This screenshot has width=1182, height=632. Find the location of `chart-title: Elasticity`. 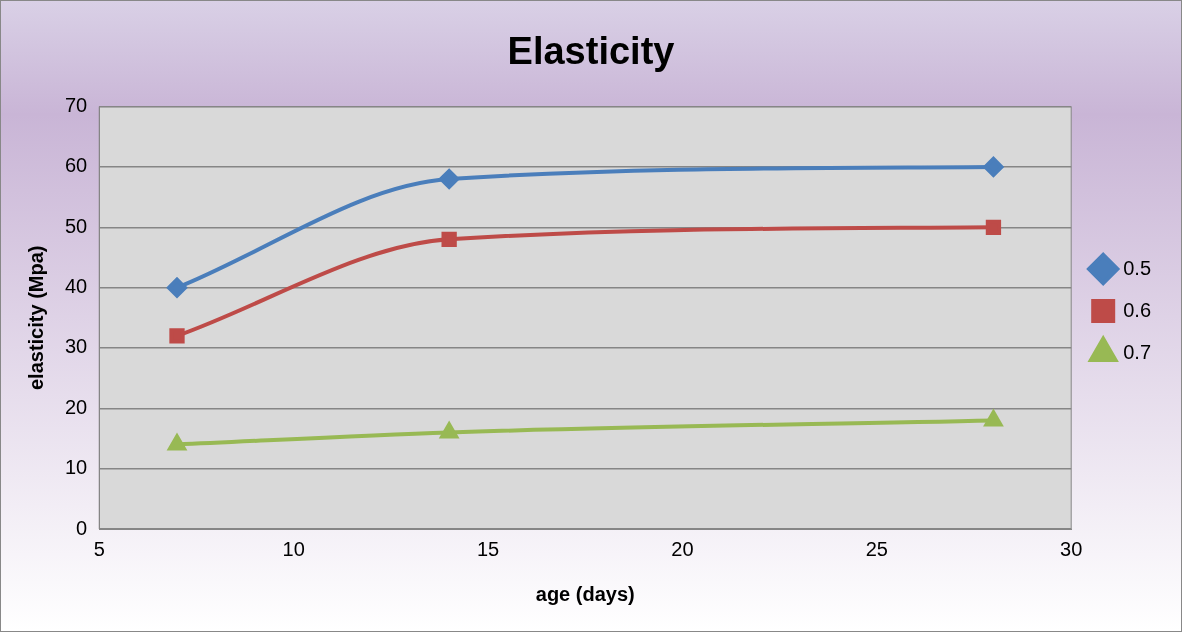

chart-title: Elasticity is located at coordinates (591, 51).